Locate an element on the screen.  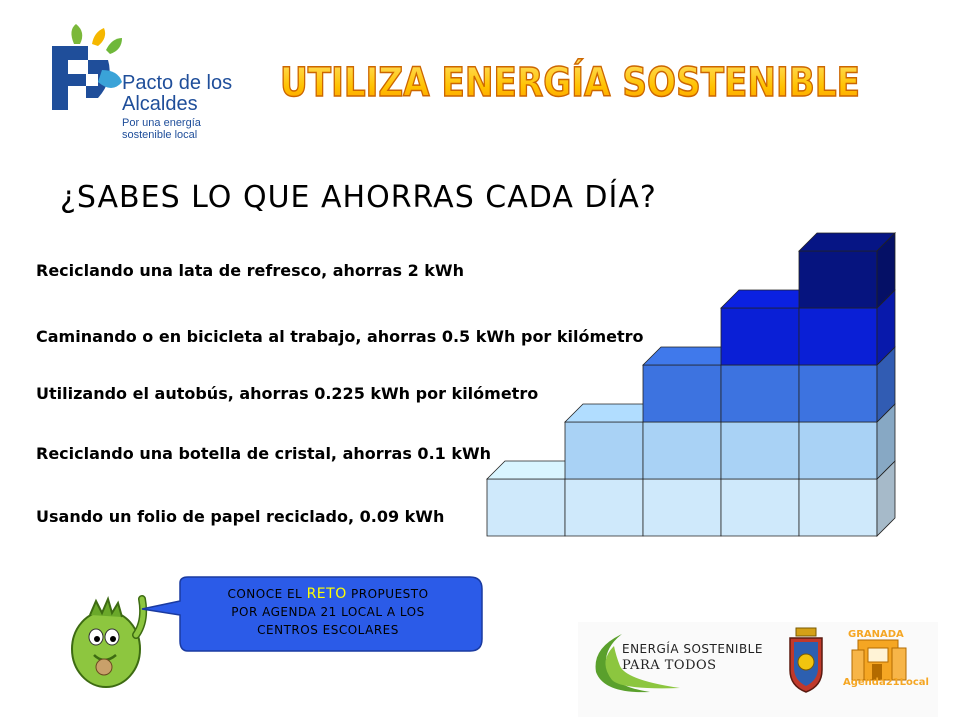
challenge-line3: CENTROS ESCOLARES is located at coordinates (328, 630).